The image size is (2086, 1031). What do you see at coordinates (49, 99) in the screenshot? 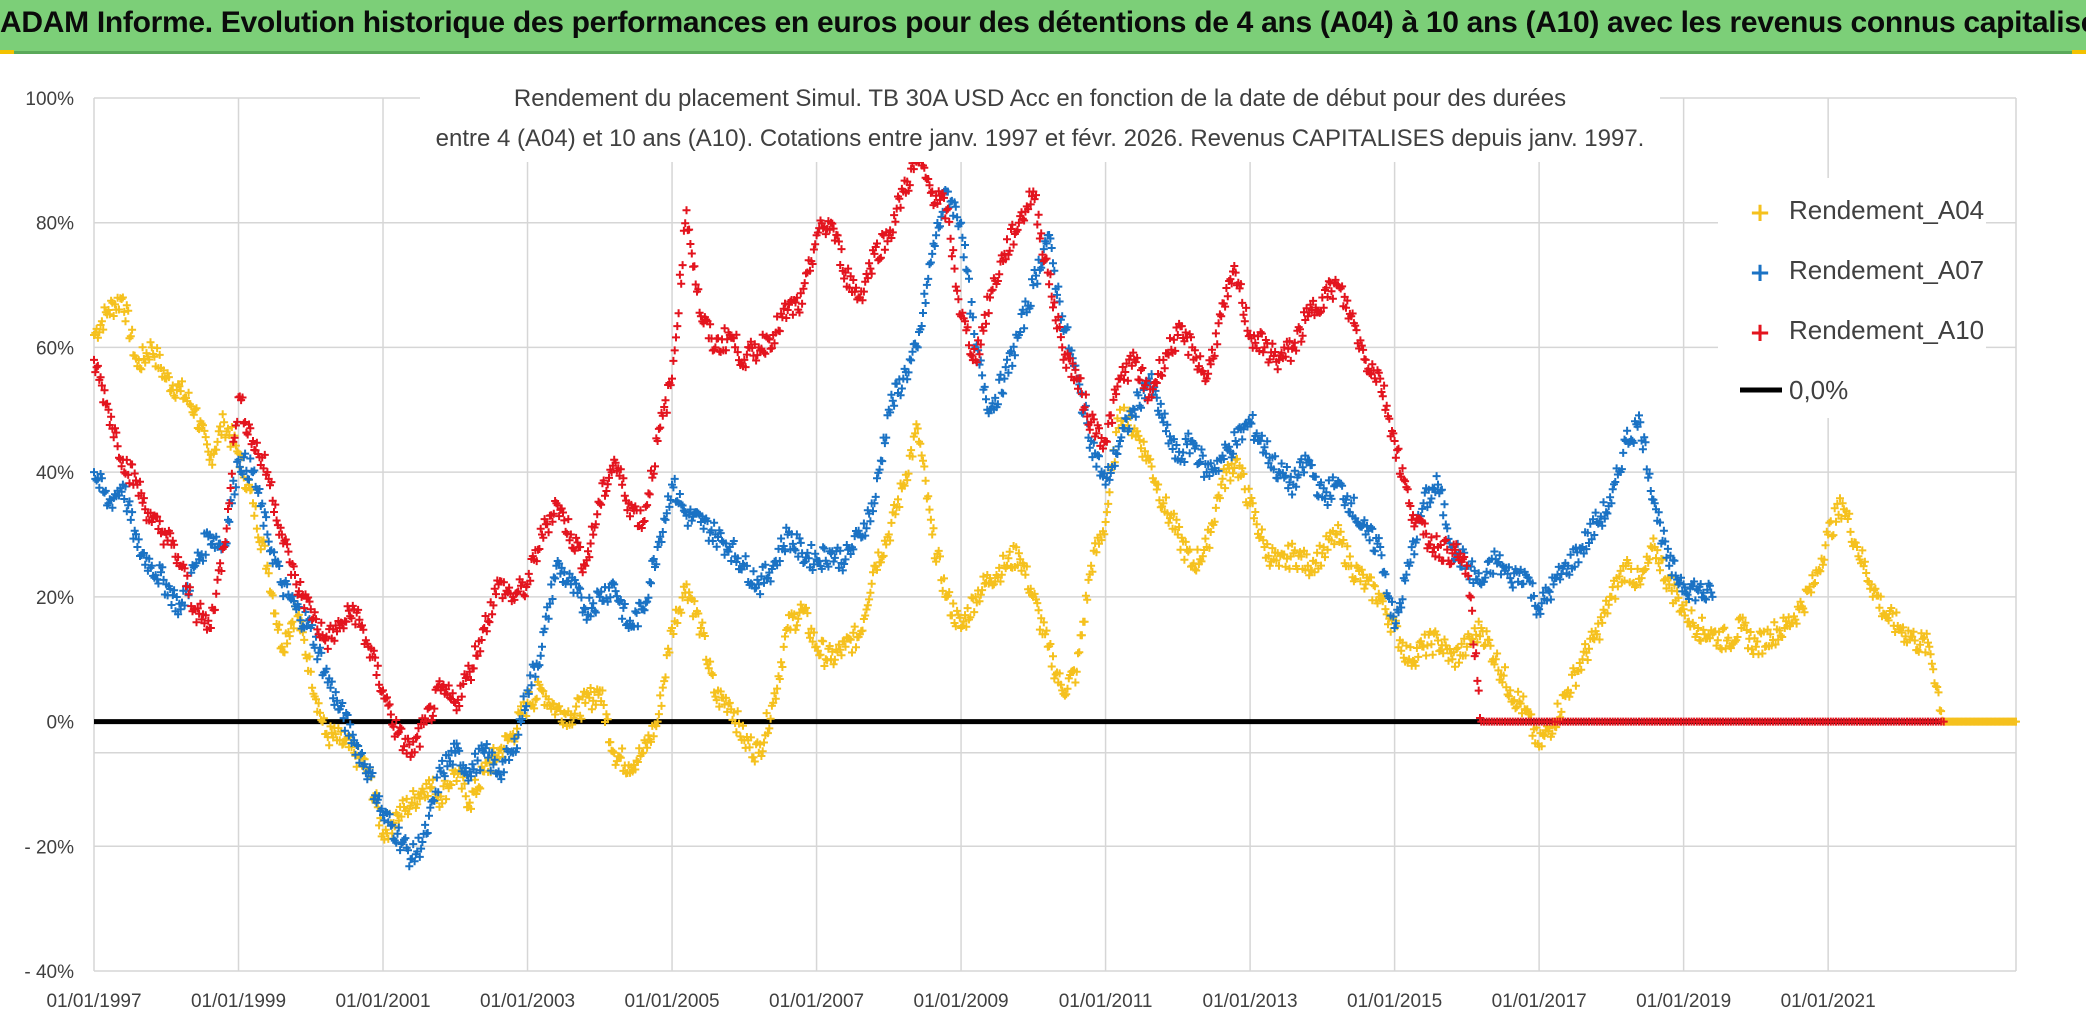
I see `y-tick-label: 100%` at bounding box center [49, 99].